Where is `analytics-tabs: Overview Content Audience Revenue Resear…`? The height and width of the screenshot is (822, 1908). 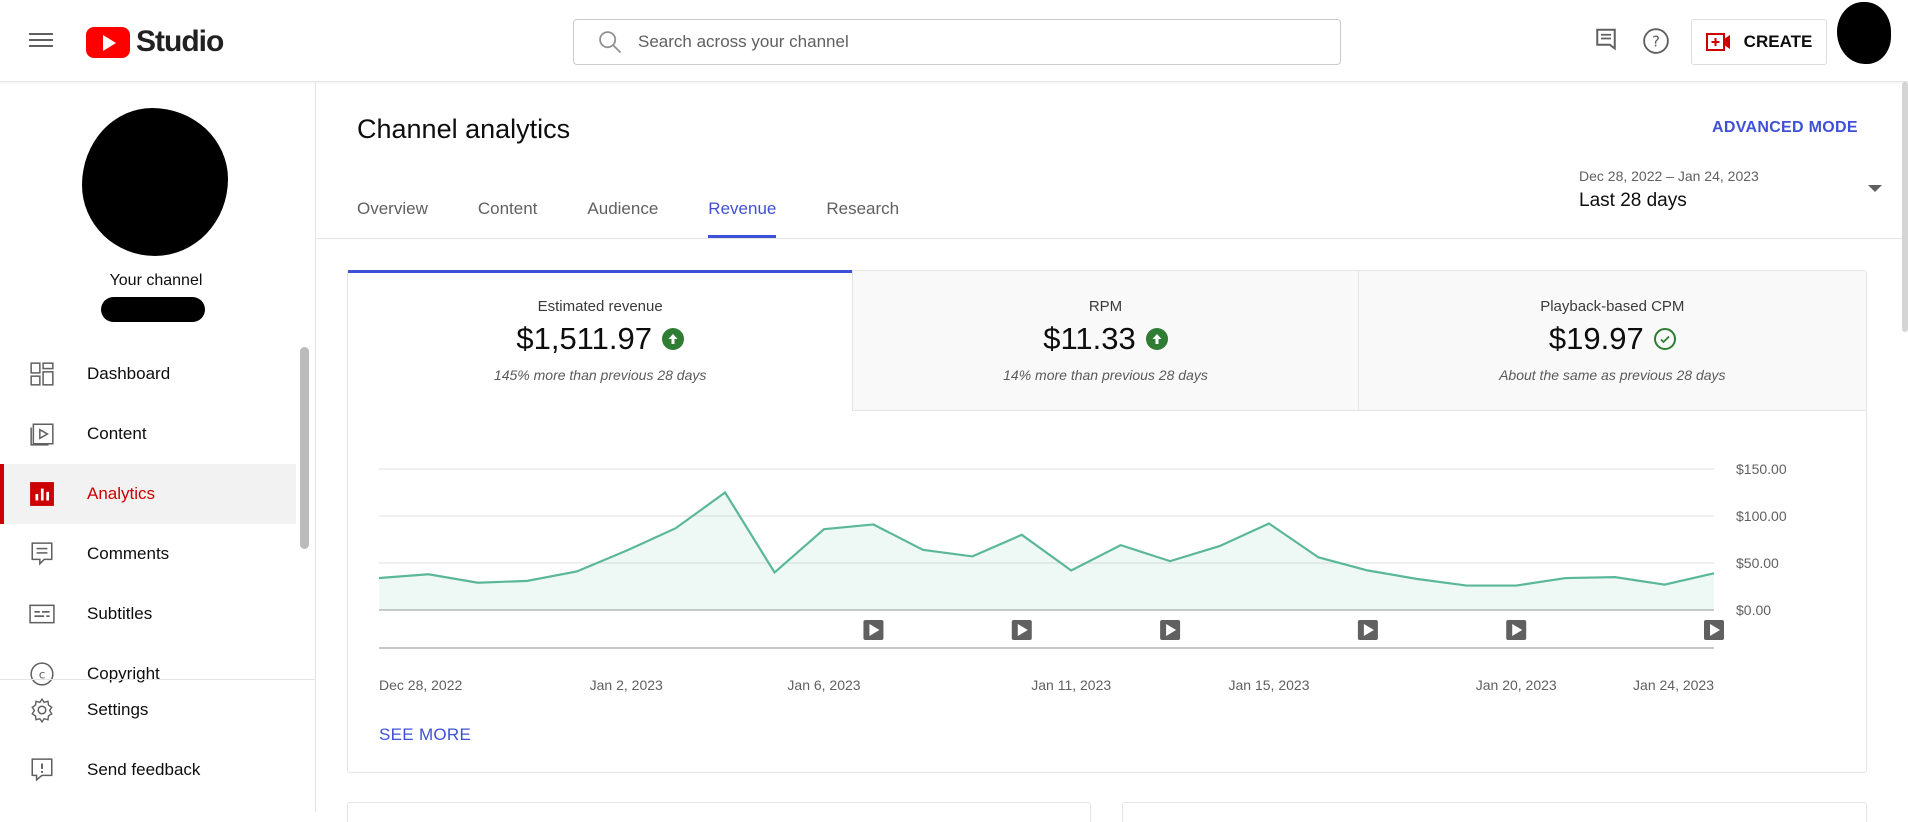
analytics-tabs: Overview Content Audience Revenue Resear… is located at coordinates (653, 219).